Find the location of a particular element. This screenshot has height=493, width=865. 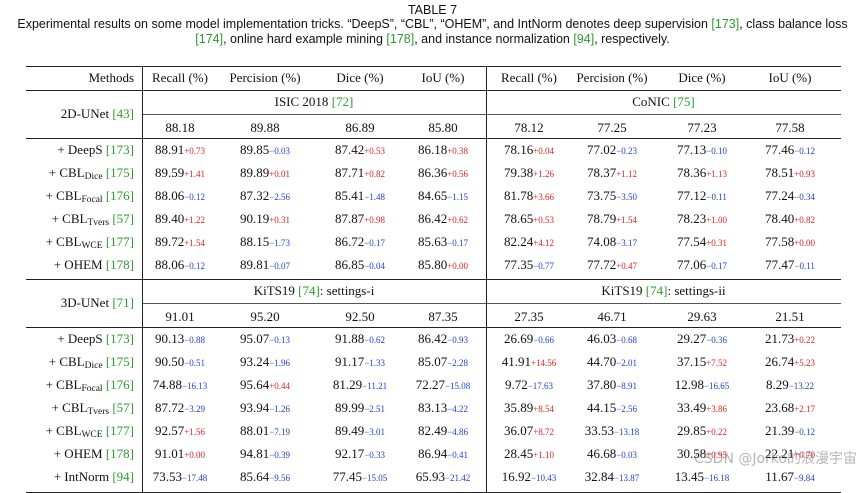

metric-value: 77.45 is located at coordinates (347, 476).